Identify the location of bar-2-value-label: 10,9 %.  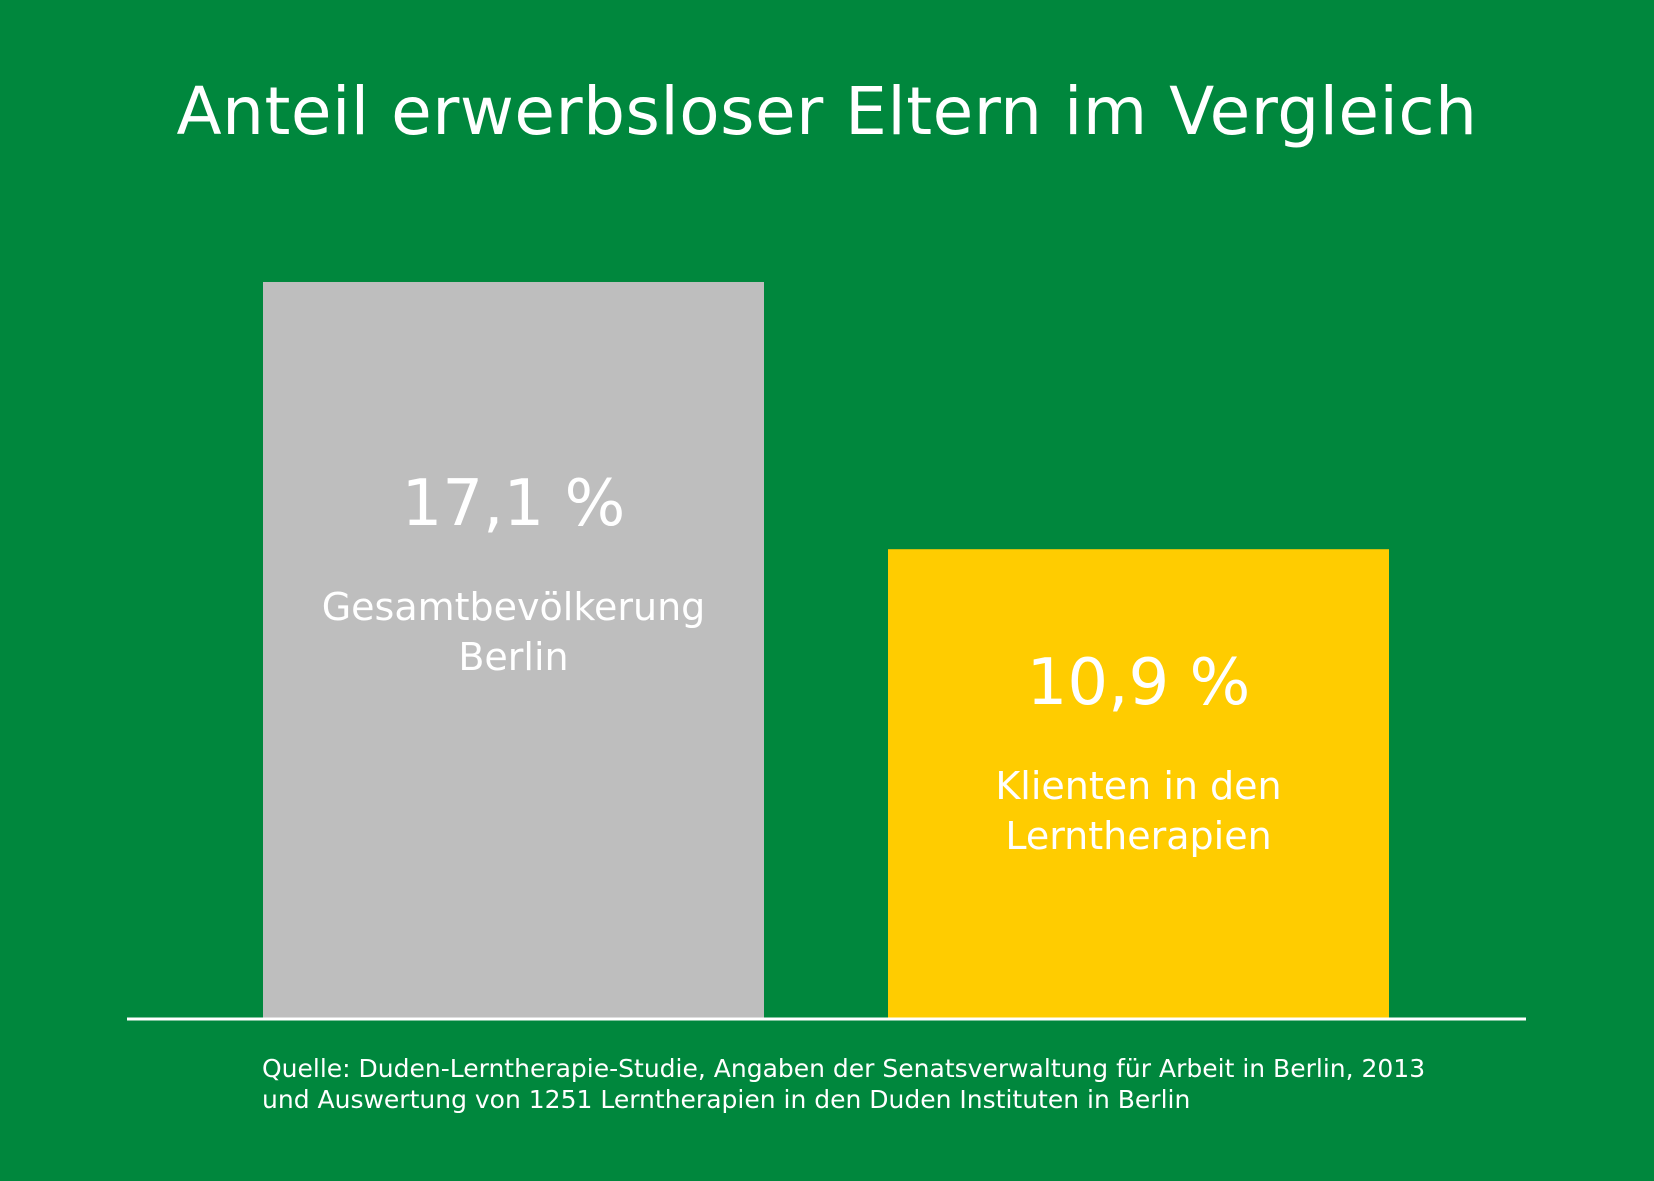
(1139, 683).